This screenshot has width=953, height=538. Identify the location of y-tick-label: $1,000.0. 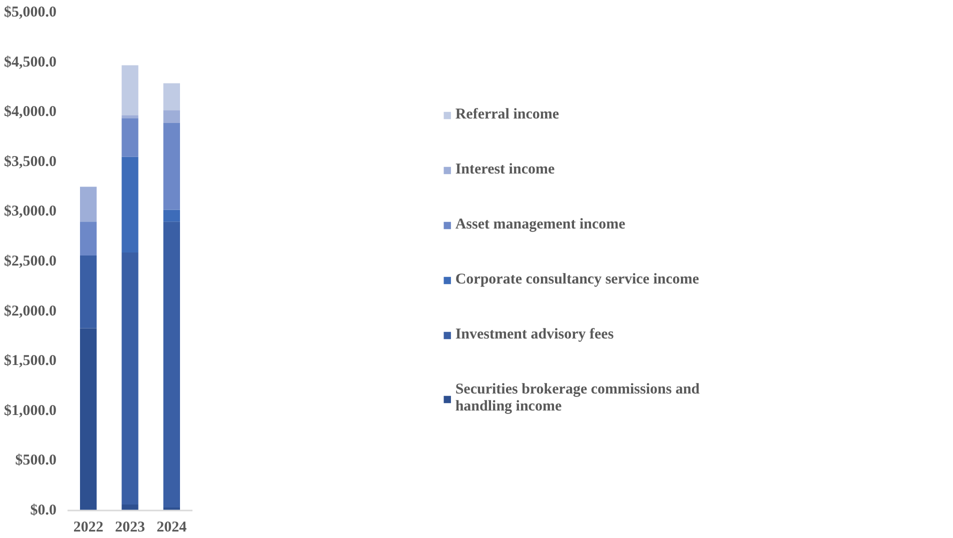
(30, 410).